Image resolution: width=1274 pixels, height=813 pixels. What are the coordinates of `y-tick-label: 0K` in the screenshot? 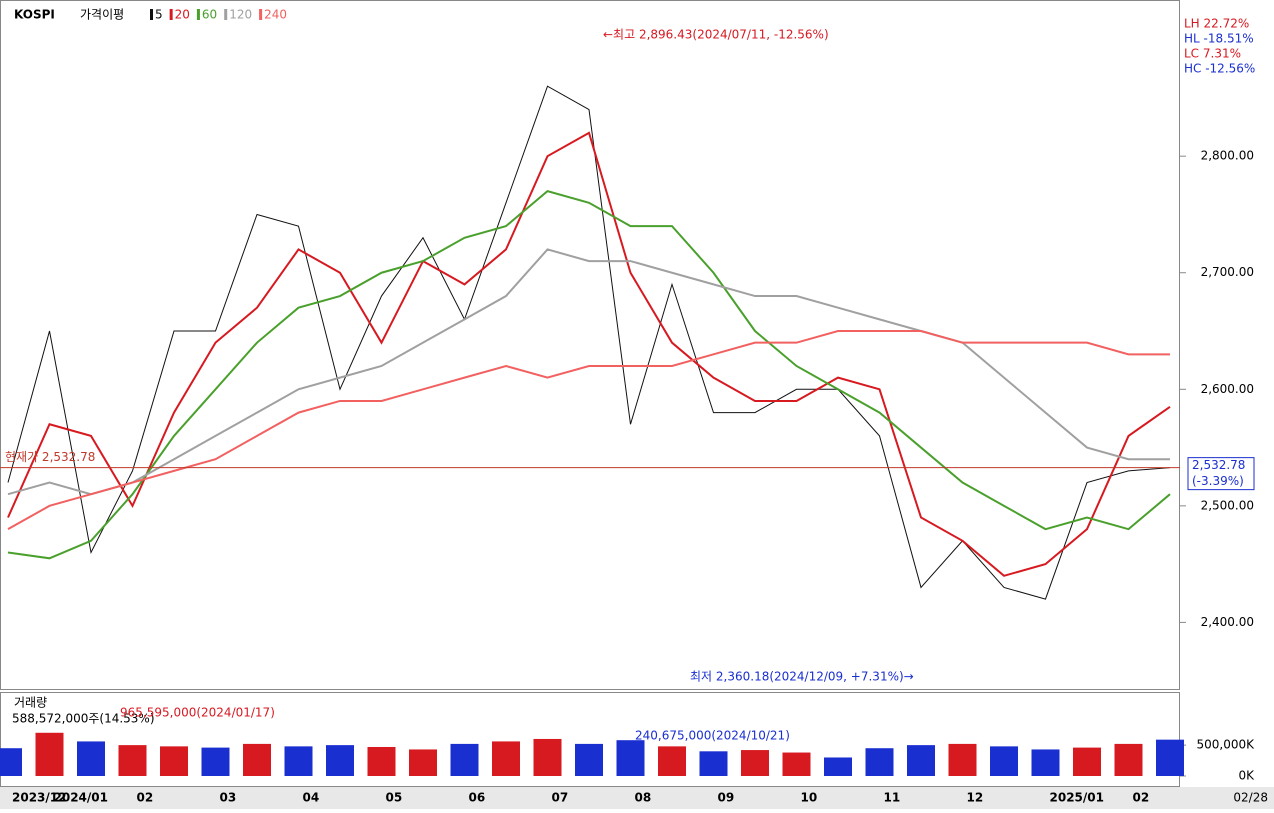 It's located at (1246, 776).